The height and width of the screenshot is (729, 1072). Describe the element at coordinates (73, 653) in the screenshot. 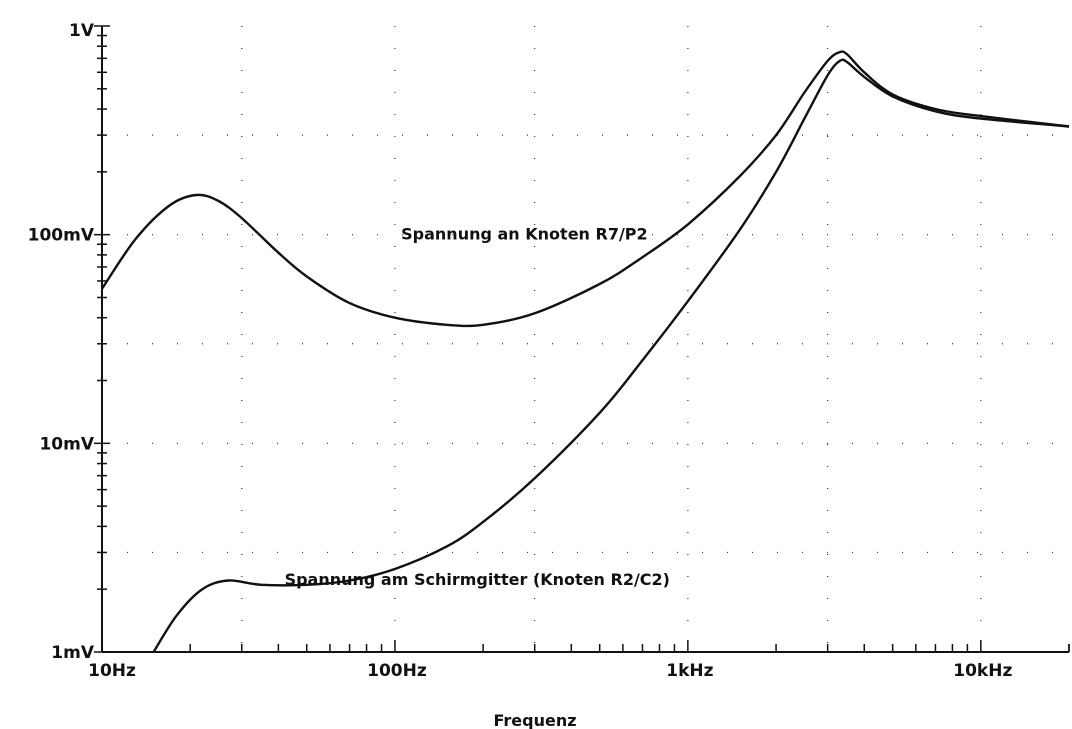

I see `y-tick-label: 1mV` at that location.